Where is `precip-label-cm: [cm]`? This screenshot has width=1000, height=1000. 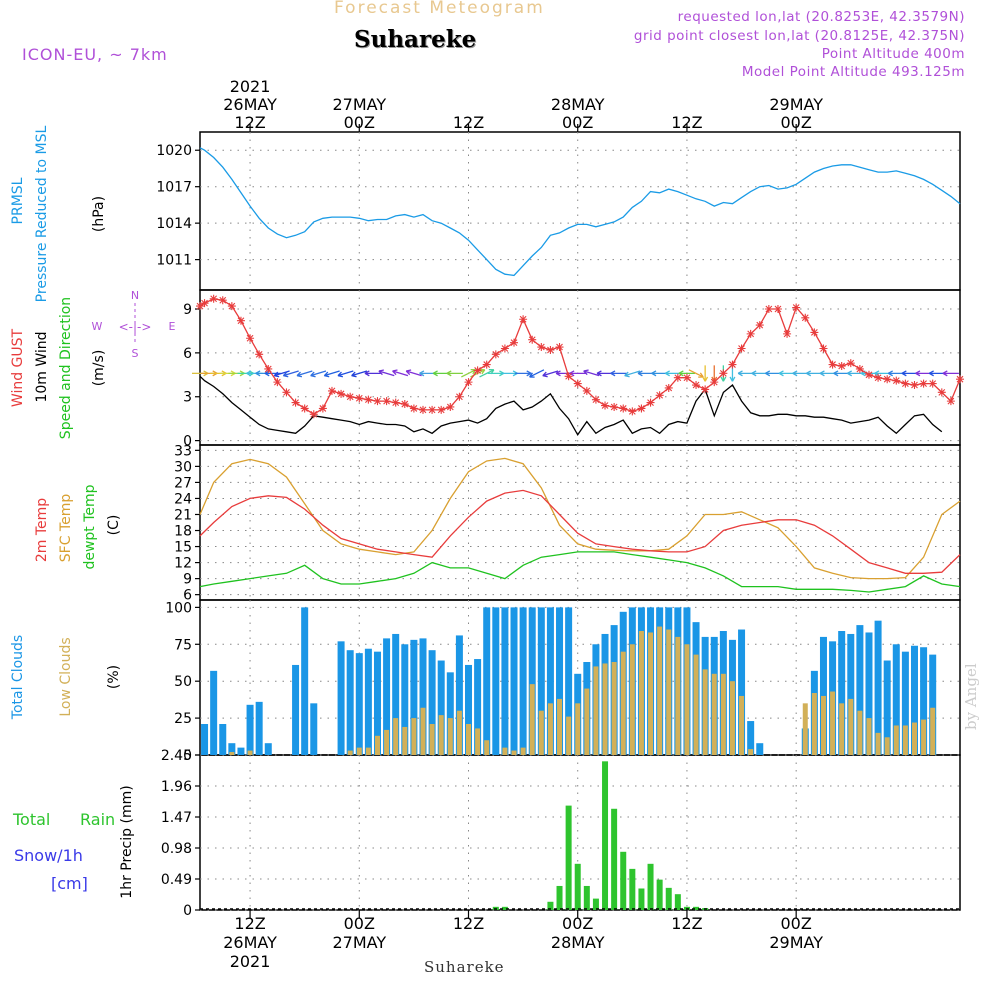
precip-label-cm: [cm] is located at coordinates (69, 883).